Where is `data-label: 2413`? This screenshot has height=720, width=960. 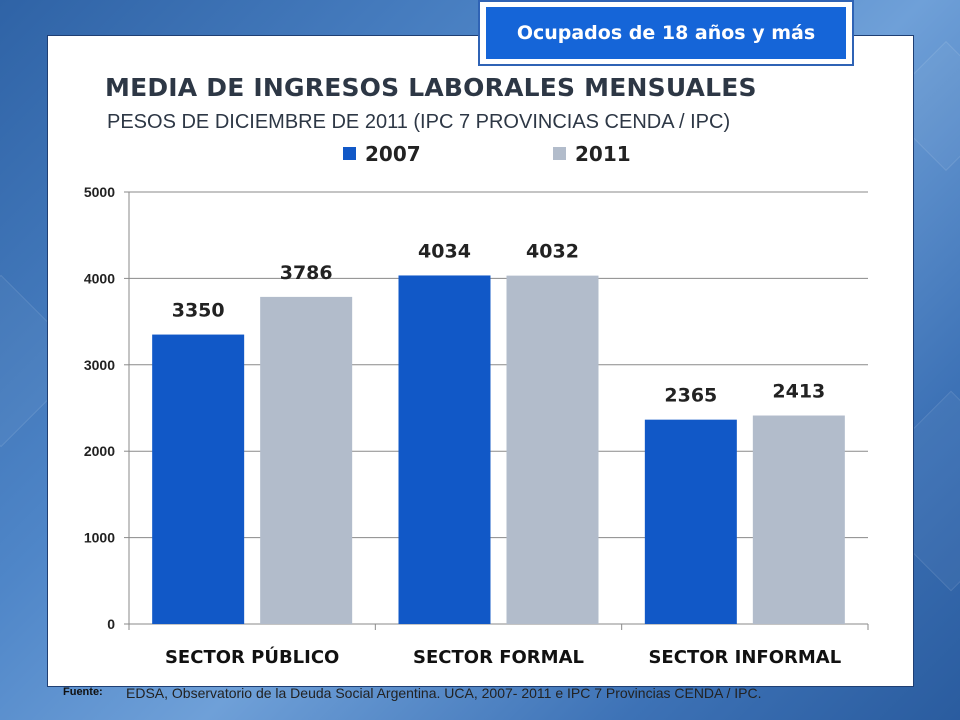 data-label: 2413 is located at coordinates (798, 392).